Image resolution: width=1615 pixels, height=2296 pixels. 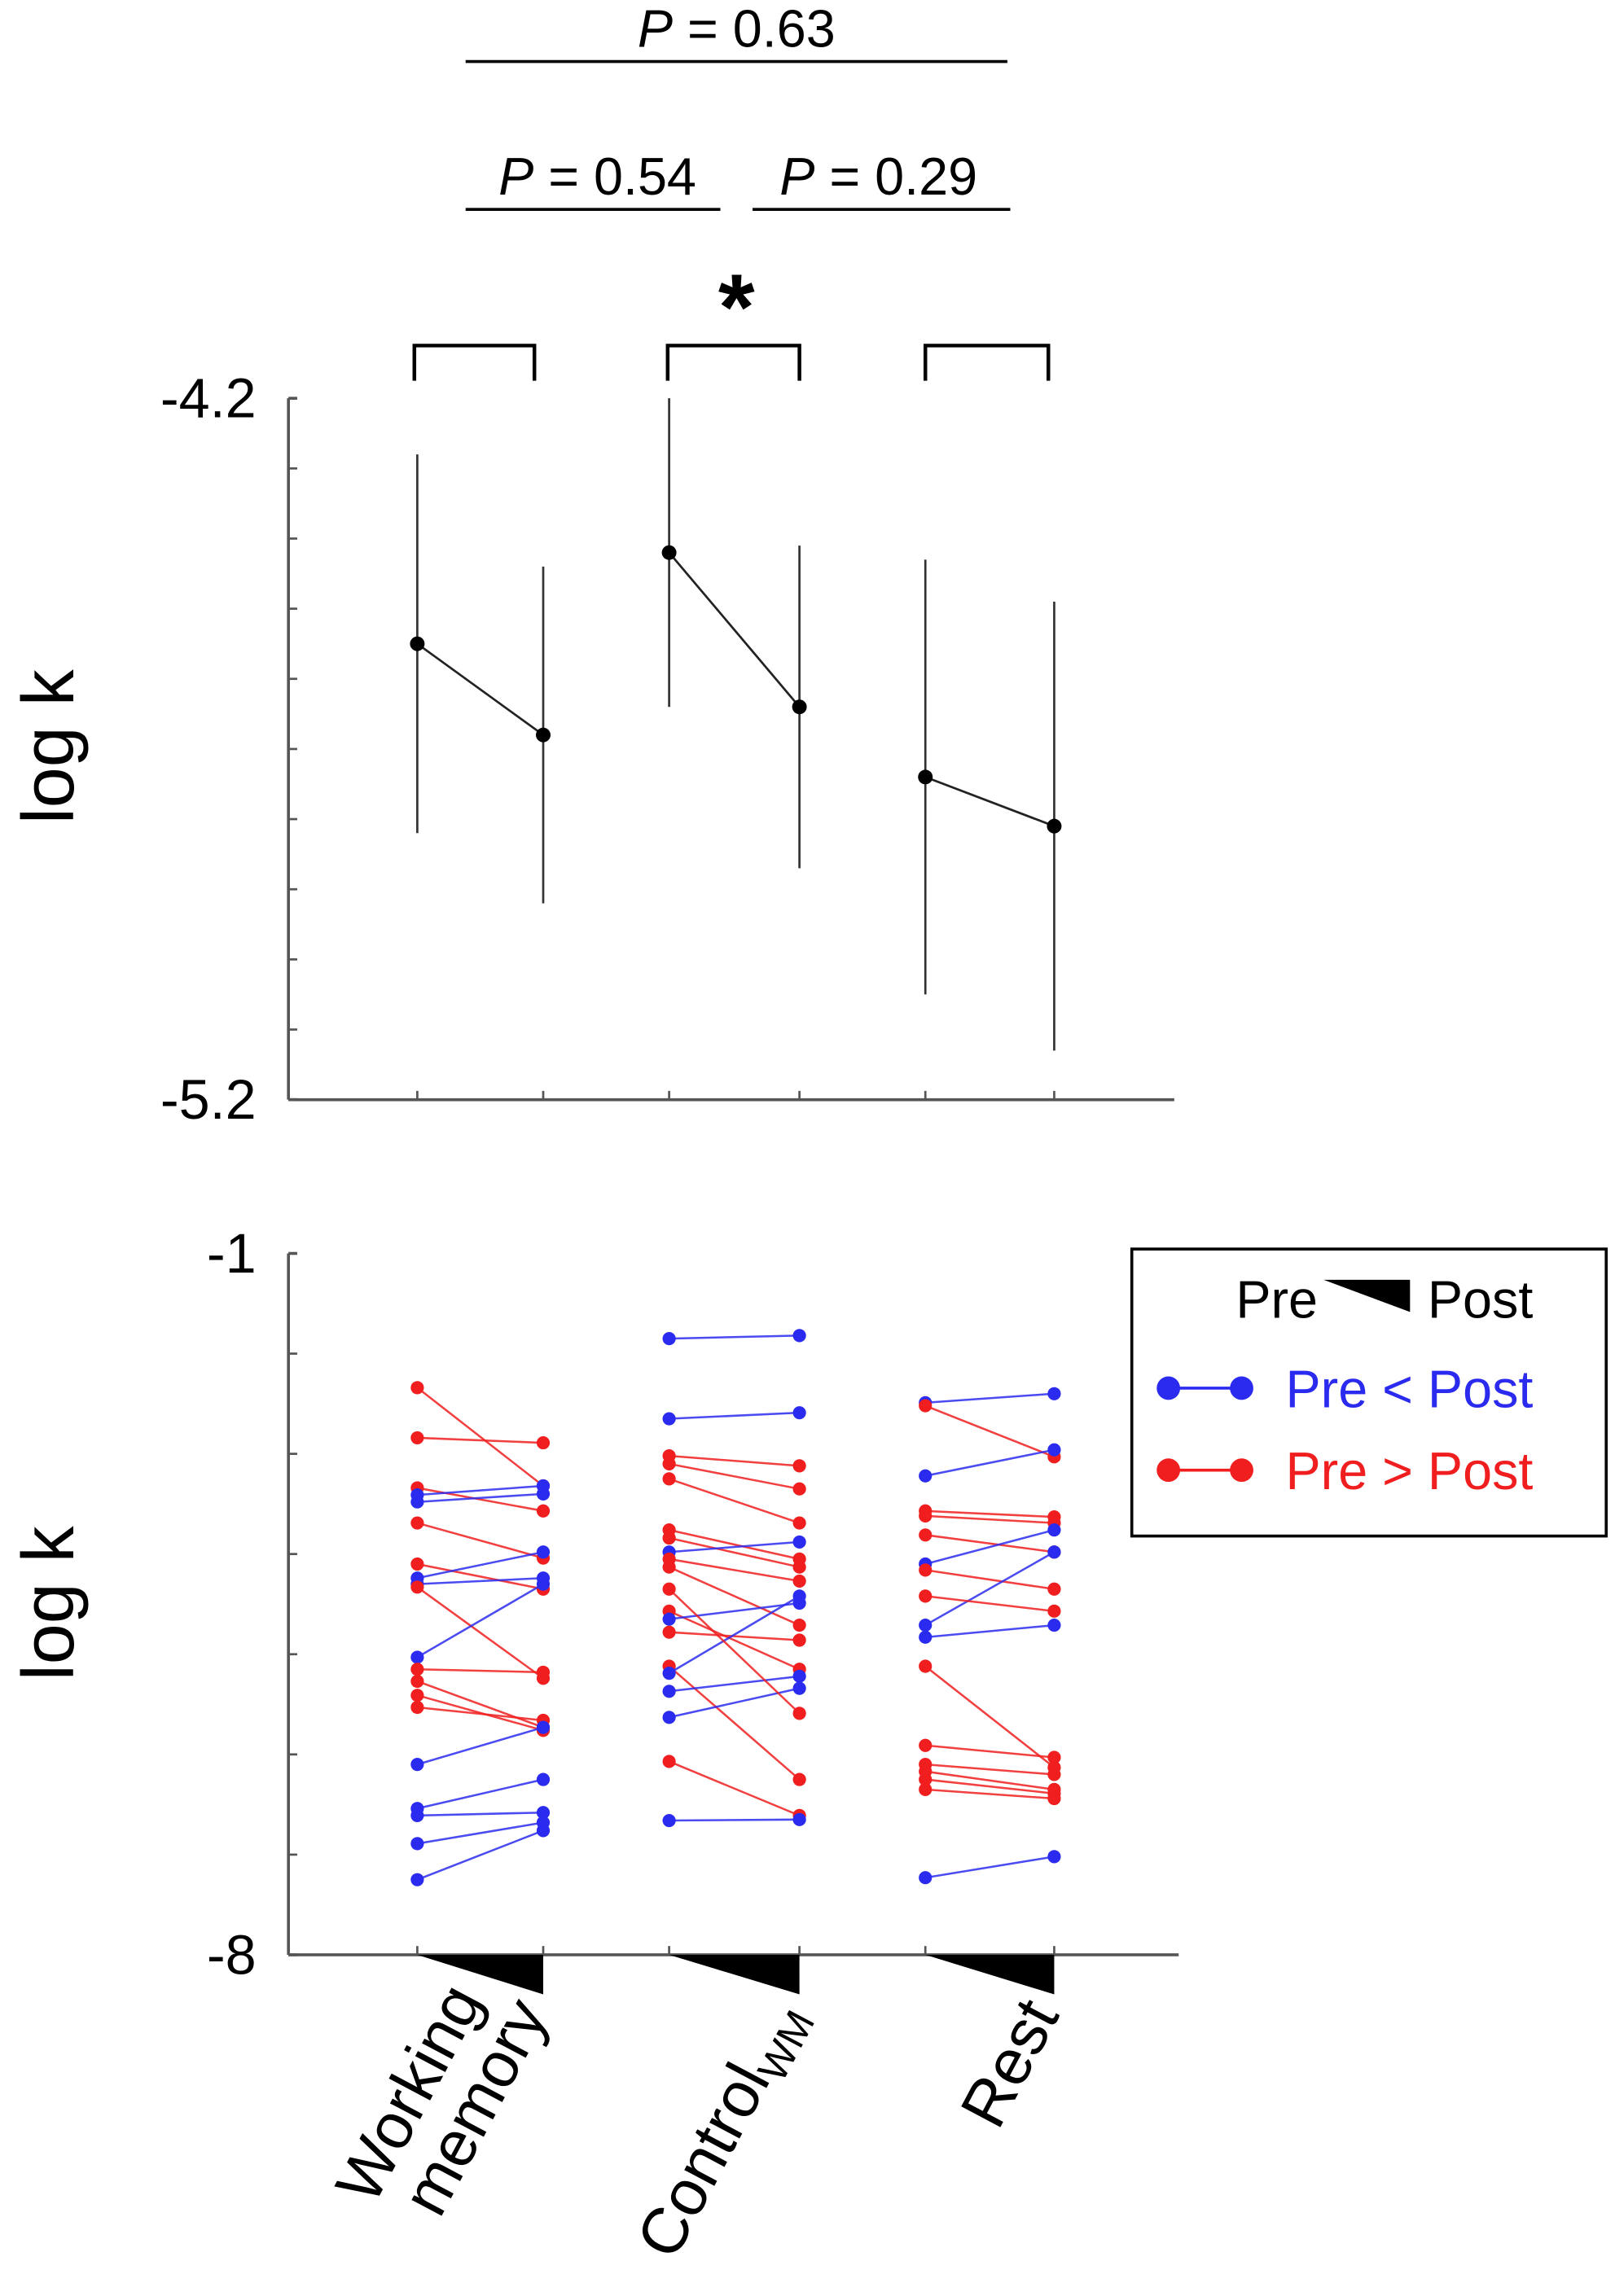 What do you see at coordinates (1276, 1300) in the screenshot?
I see `legend-header: Pre` at bounding box center [1276, 1300].